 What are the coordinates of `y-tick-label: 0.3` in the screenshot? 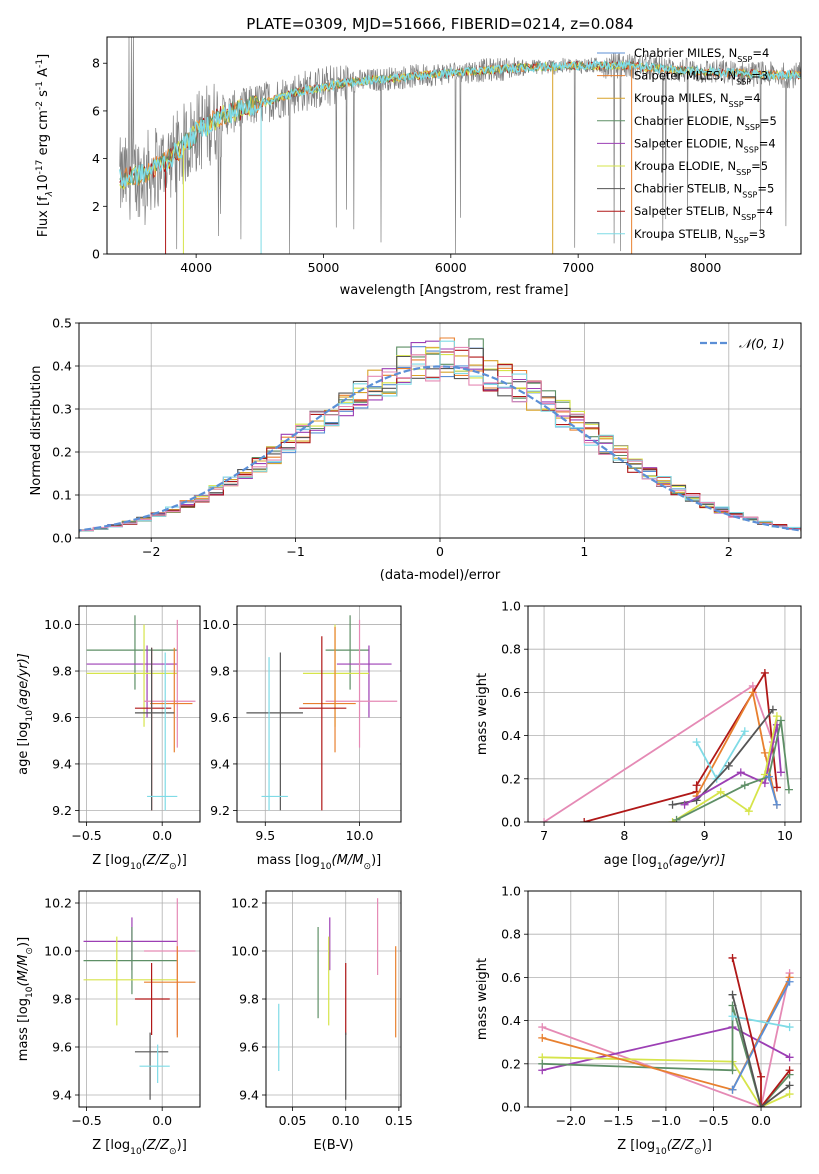 It's located at (62, 409).